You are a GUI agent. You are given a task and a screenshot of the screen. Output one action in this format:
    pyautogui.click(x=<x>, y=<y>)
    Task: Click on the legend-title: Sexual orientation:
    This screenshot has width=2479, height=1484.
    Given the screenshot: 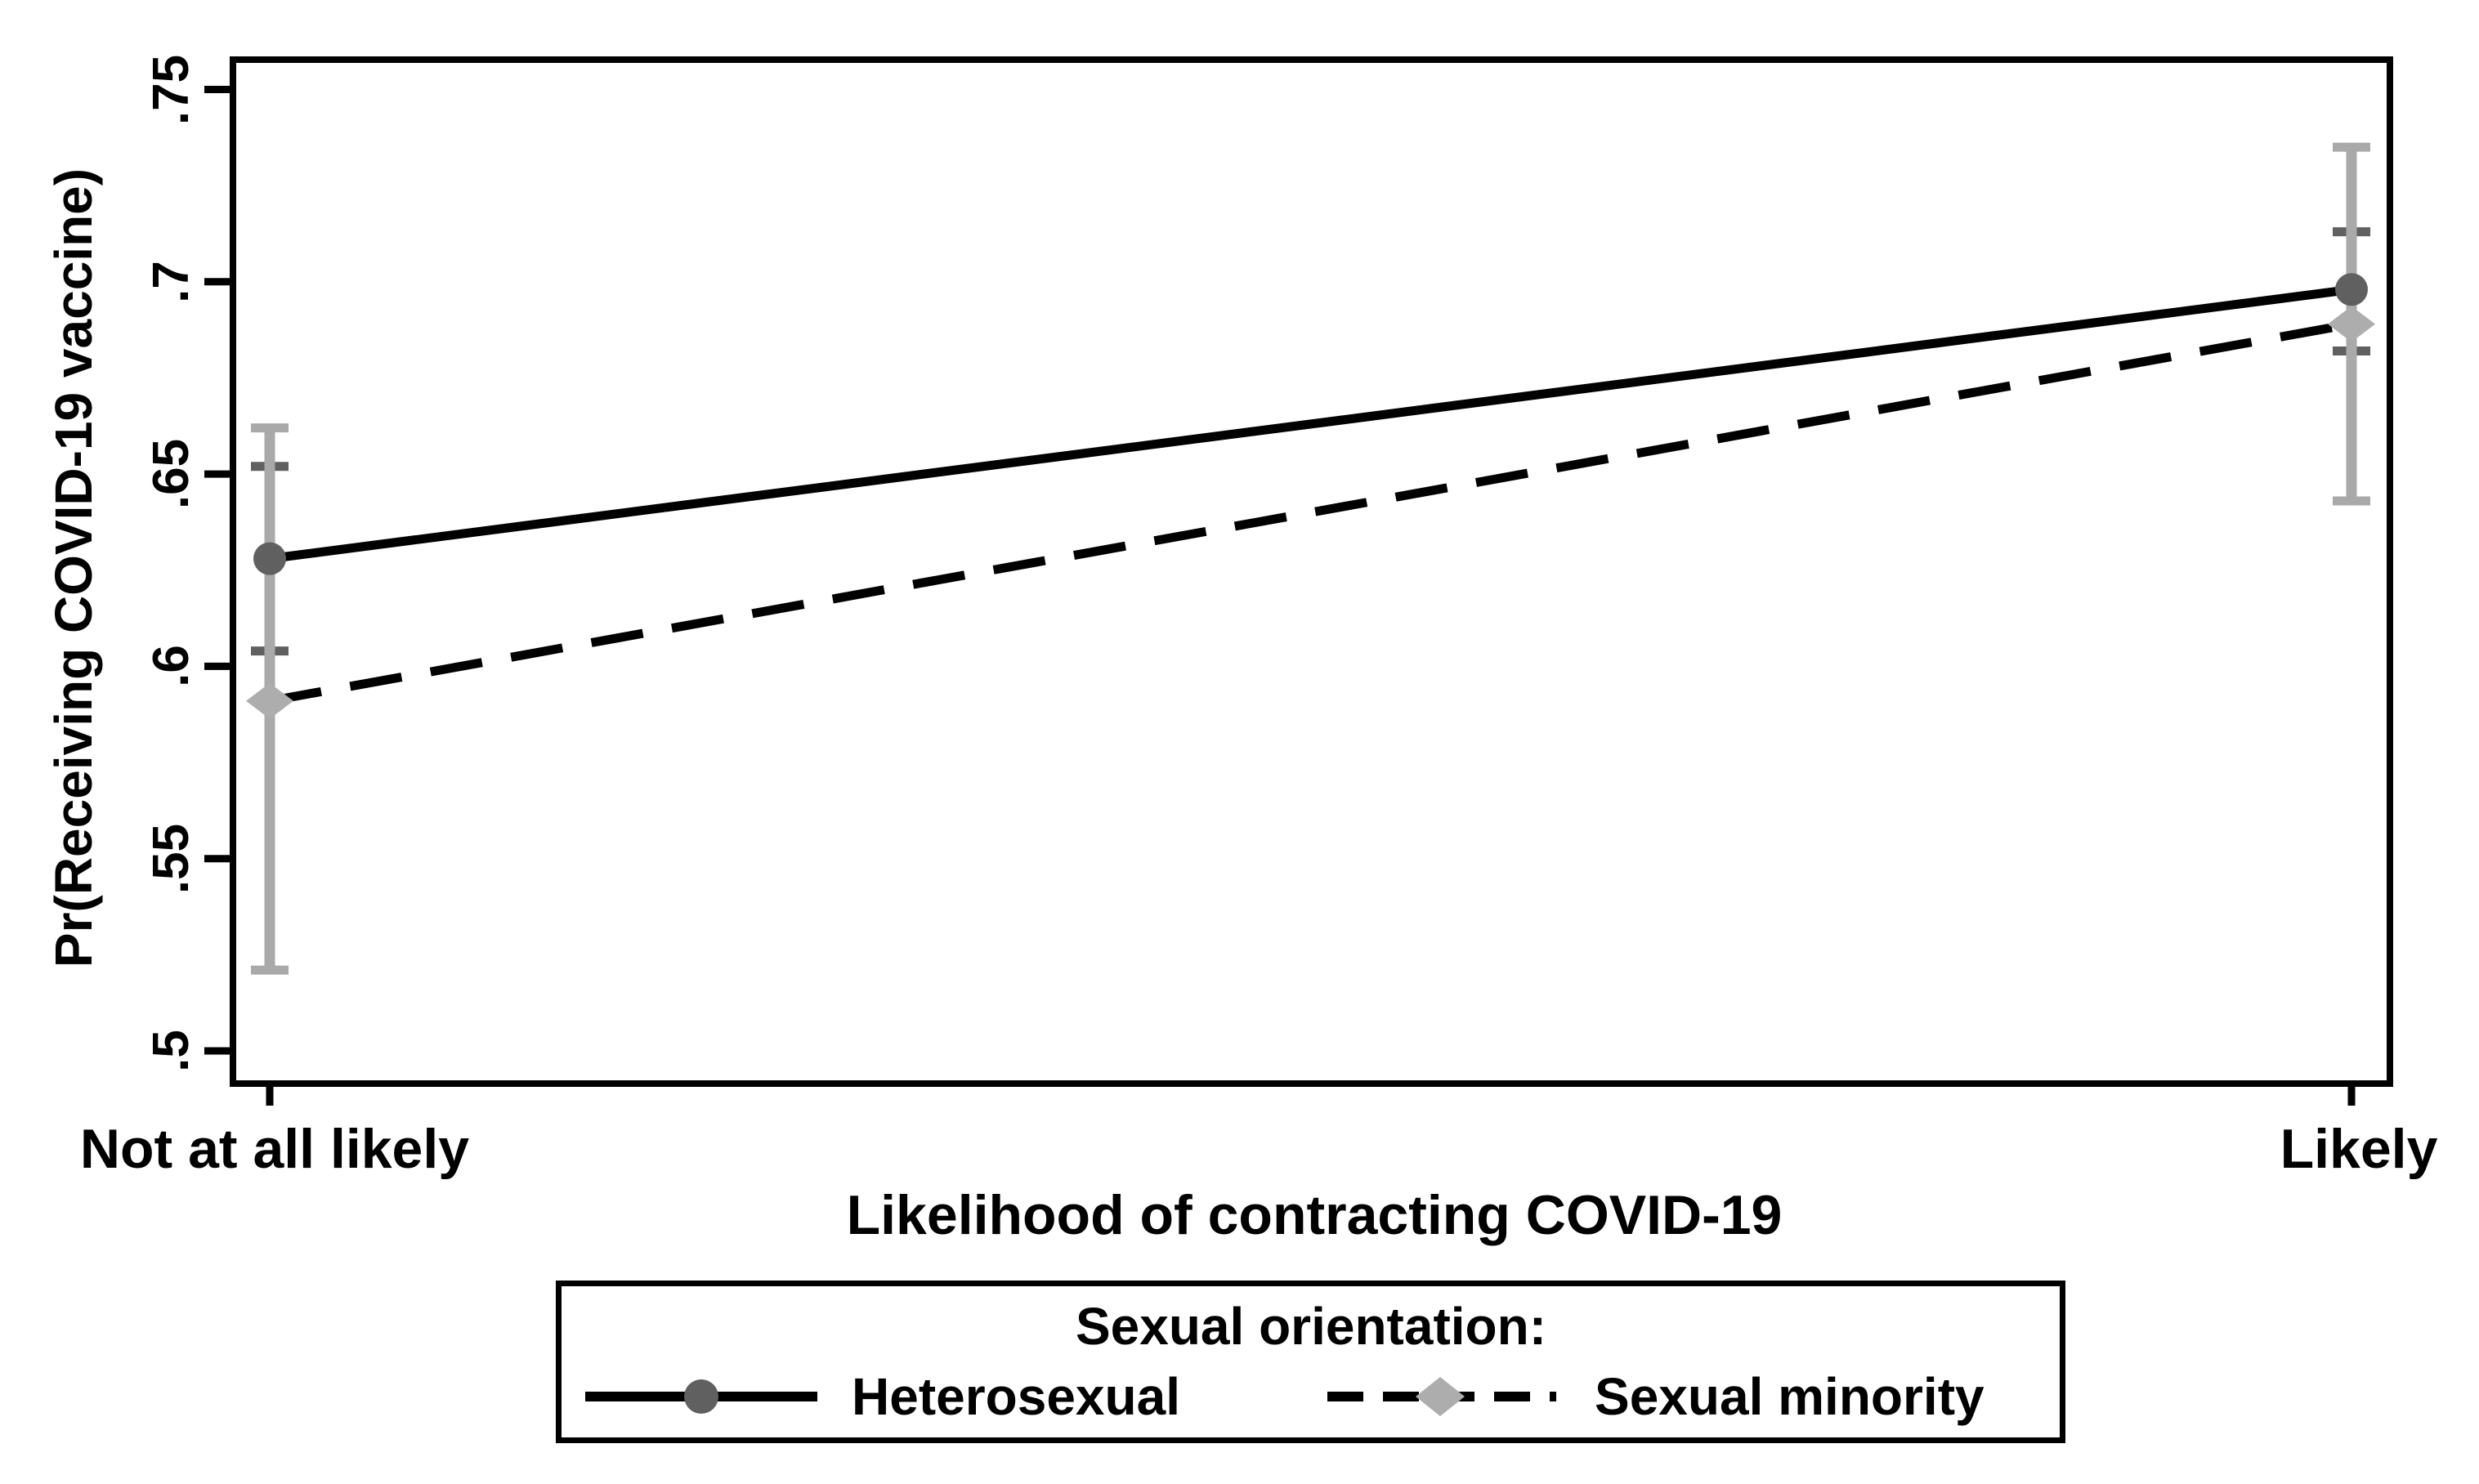 What is the action you would take?
    pyautogui.click(x=1311, y=1326)
    